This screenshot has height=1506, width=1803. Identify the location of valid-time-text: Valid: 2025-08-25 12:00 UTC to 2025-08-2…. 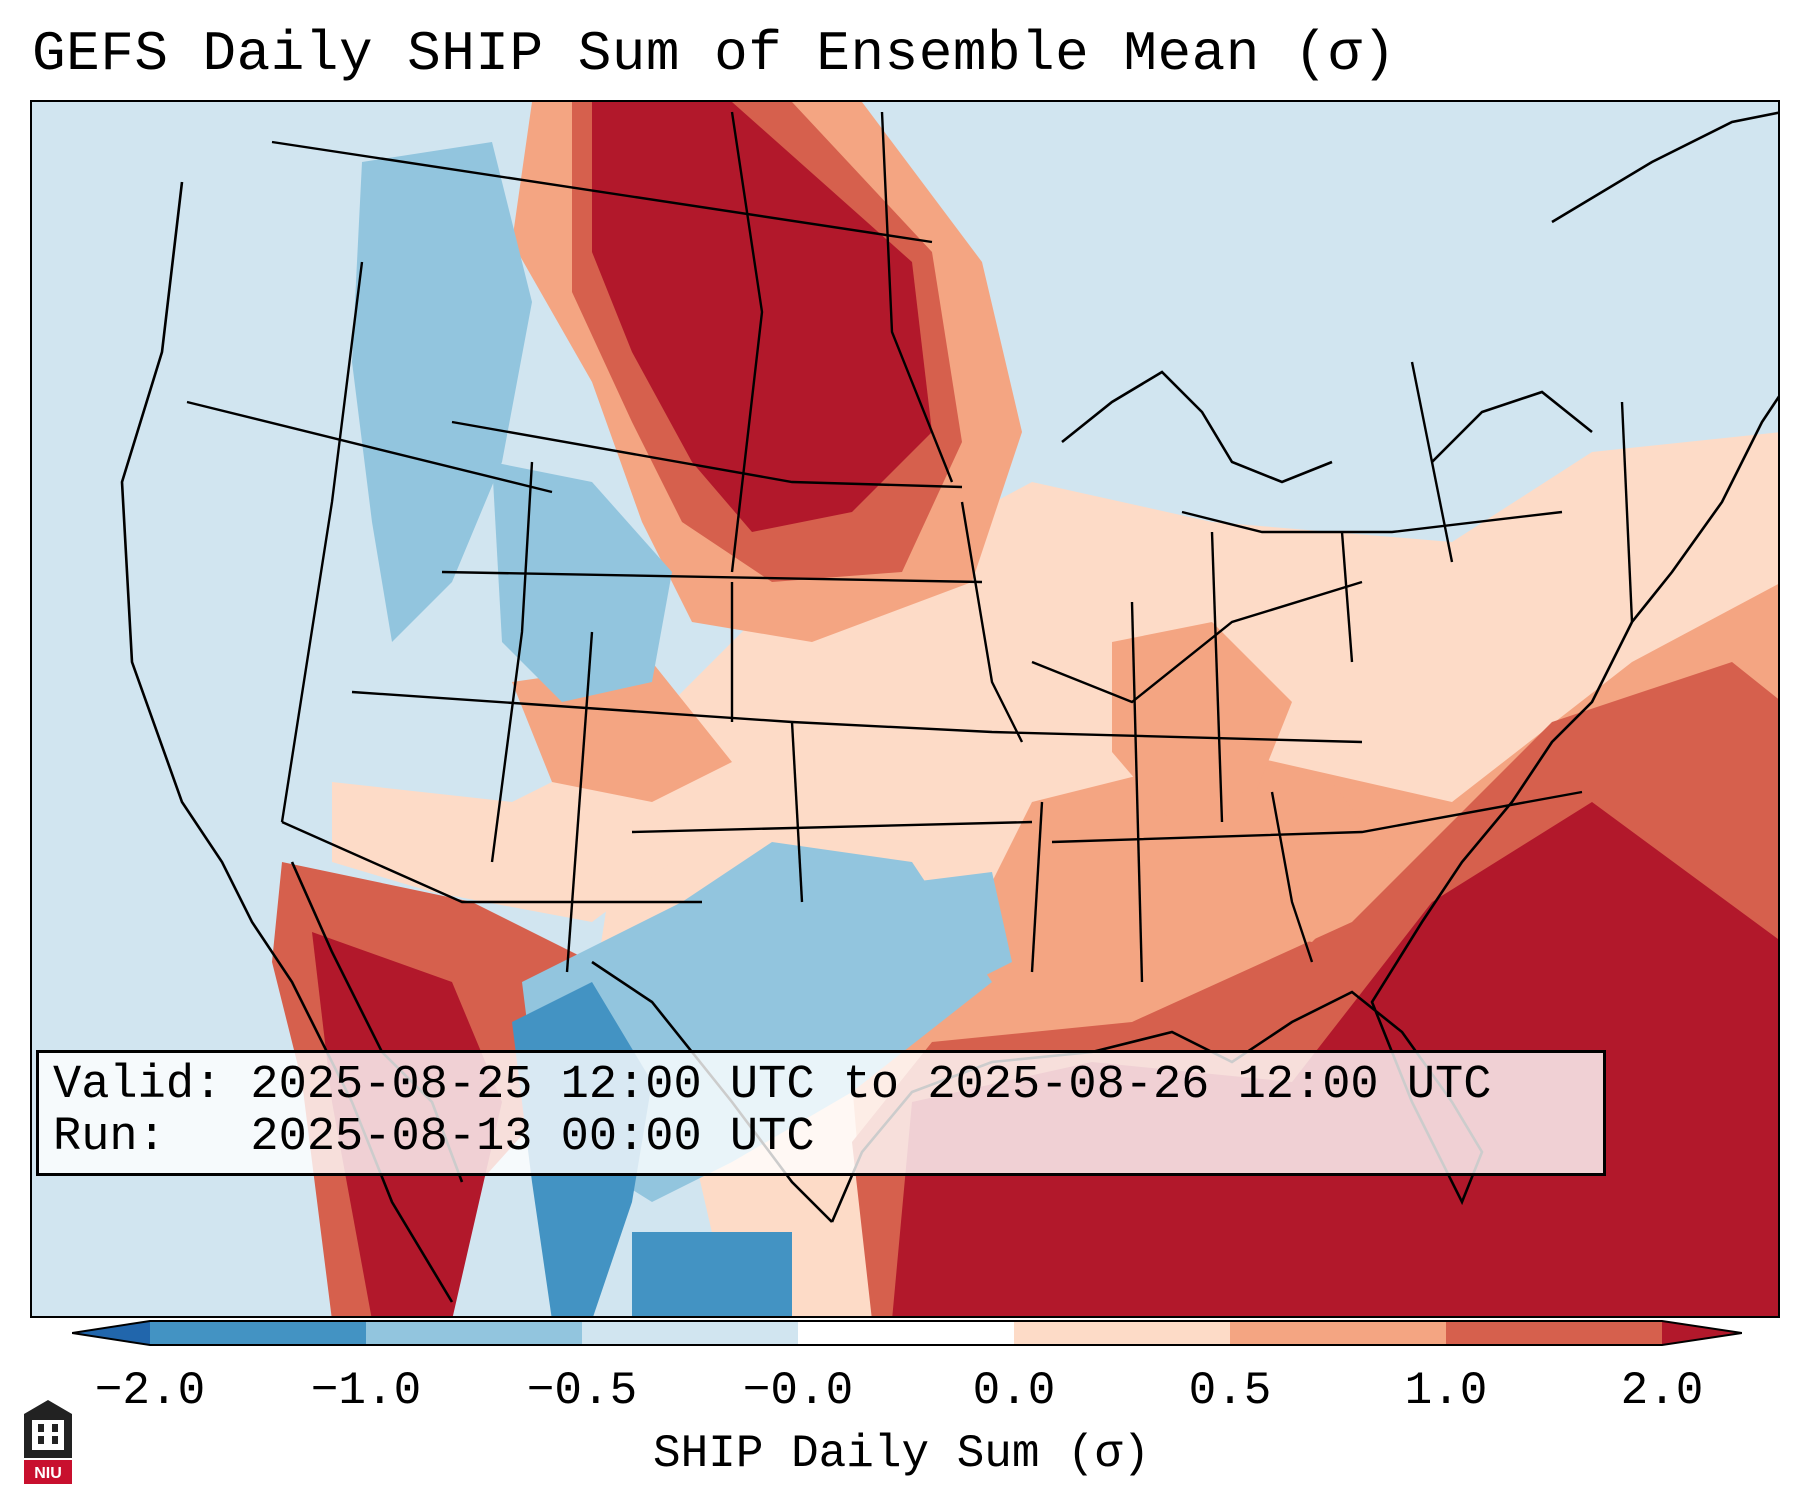
(772, 1085).